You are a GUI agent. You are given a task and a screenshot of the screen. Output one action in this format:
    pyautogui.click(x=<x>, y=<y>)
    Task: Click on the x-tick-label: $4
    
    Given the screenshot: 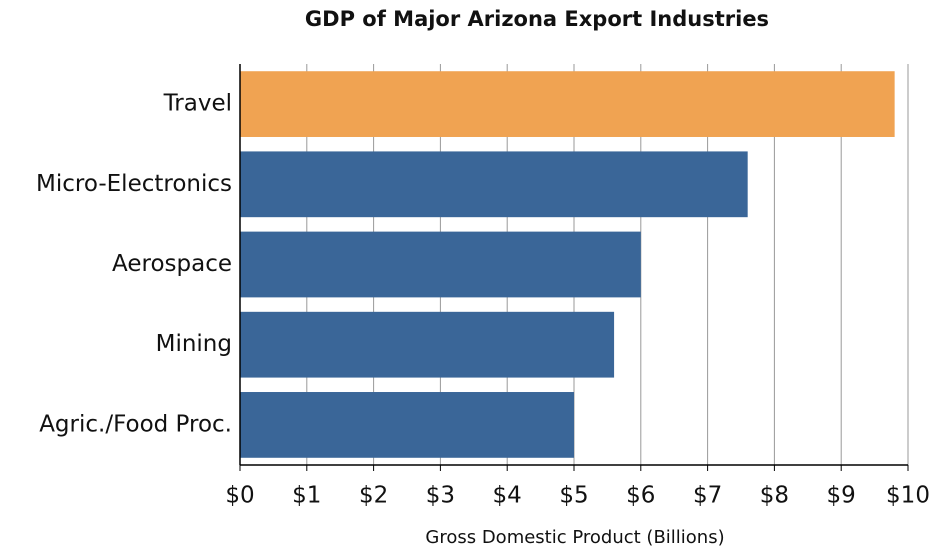 What is the action you would take?
    pyautogui.click(x=507, y=496)
    